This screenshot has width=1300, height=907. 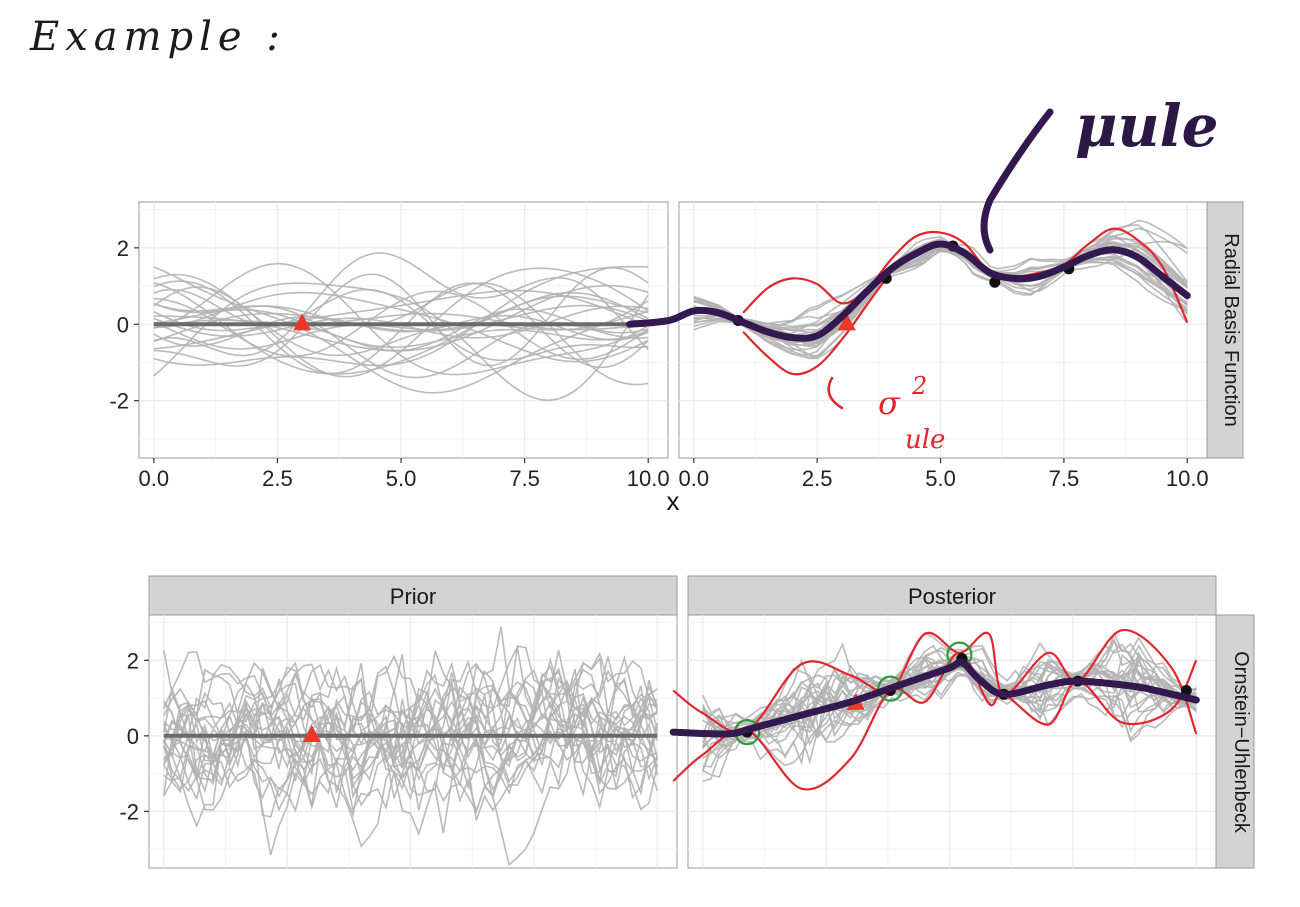 I want to click on rbf-prior-x-tick-label: 2.5, so click(x=277, y=478).